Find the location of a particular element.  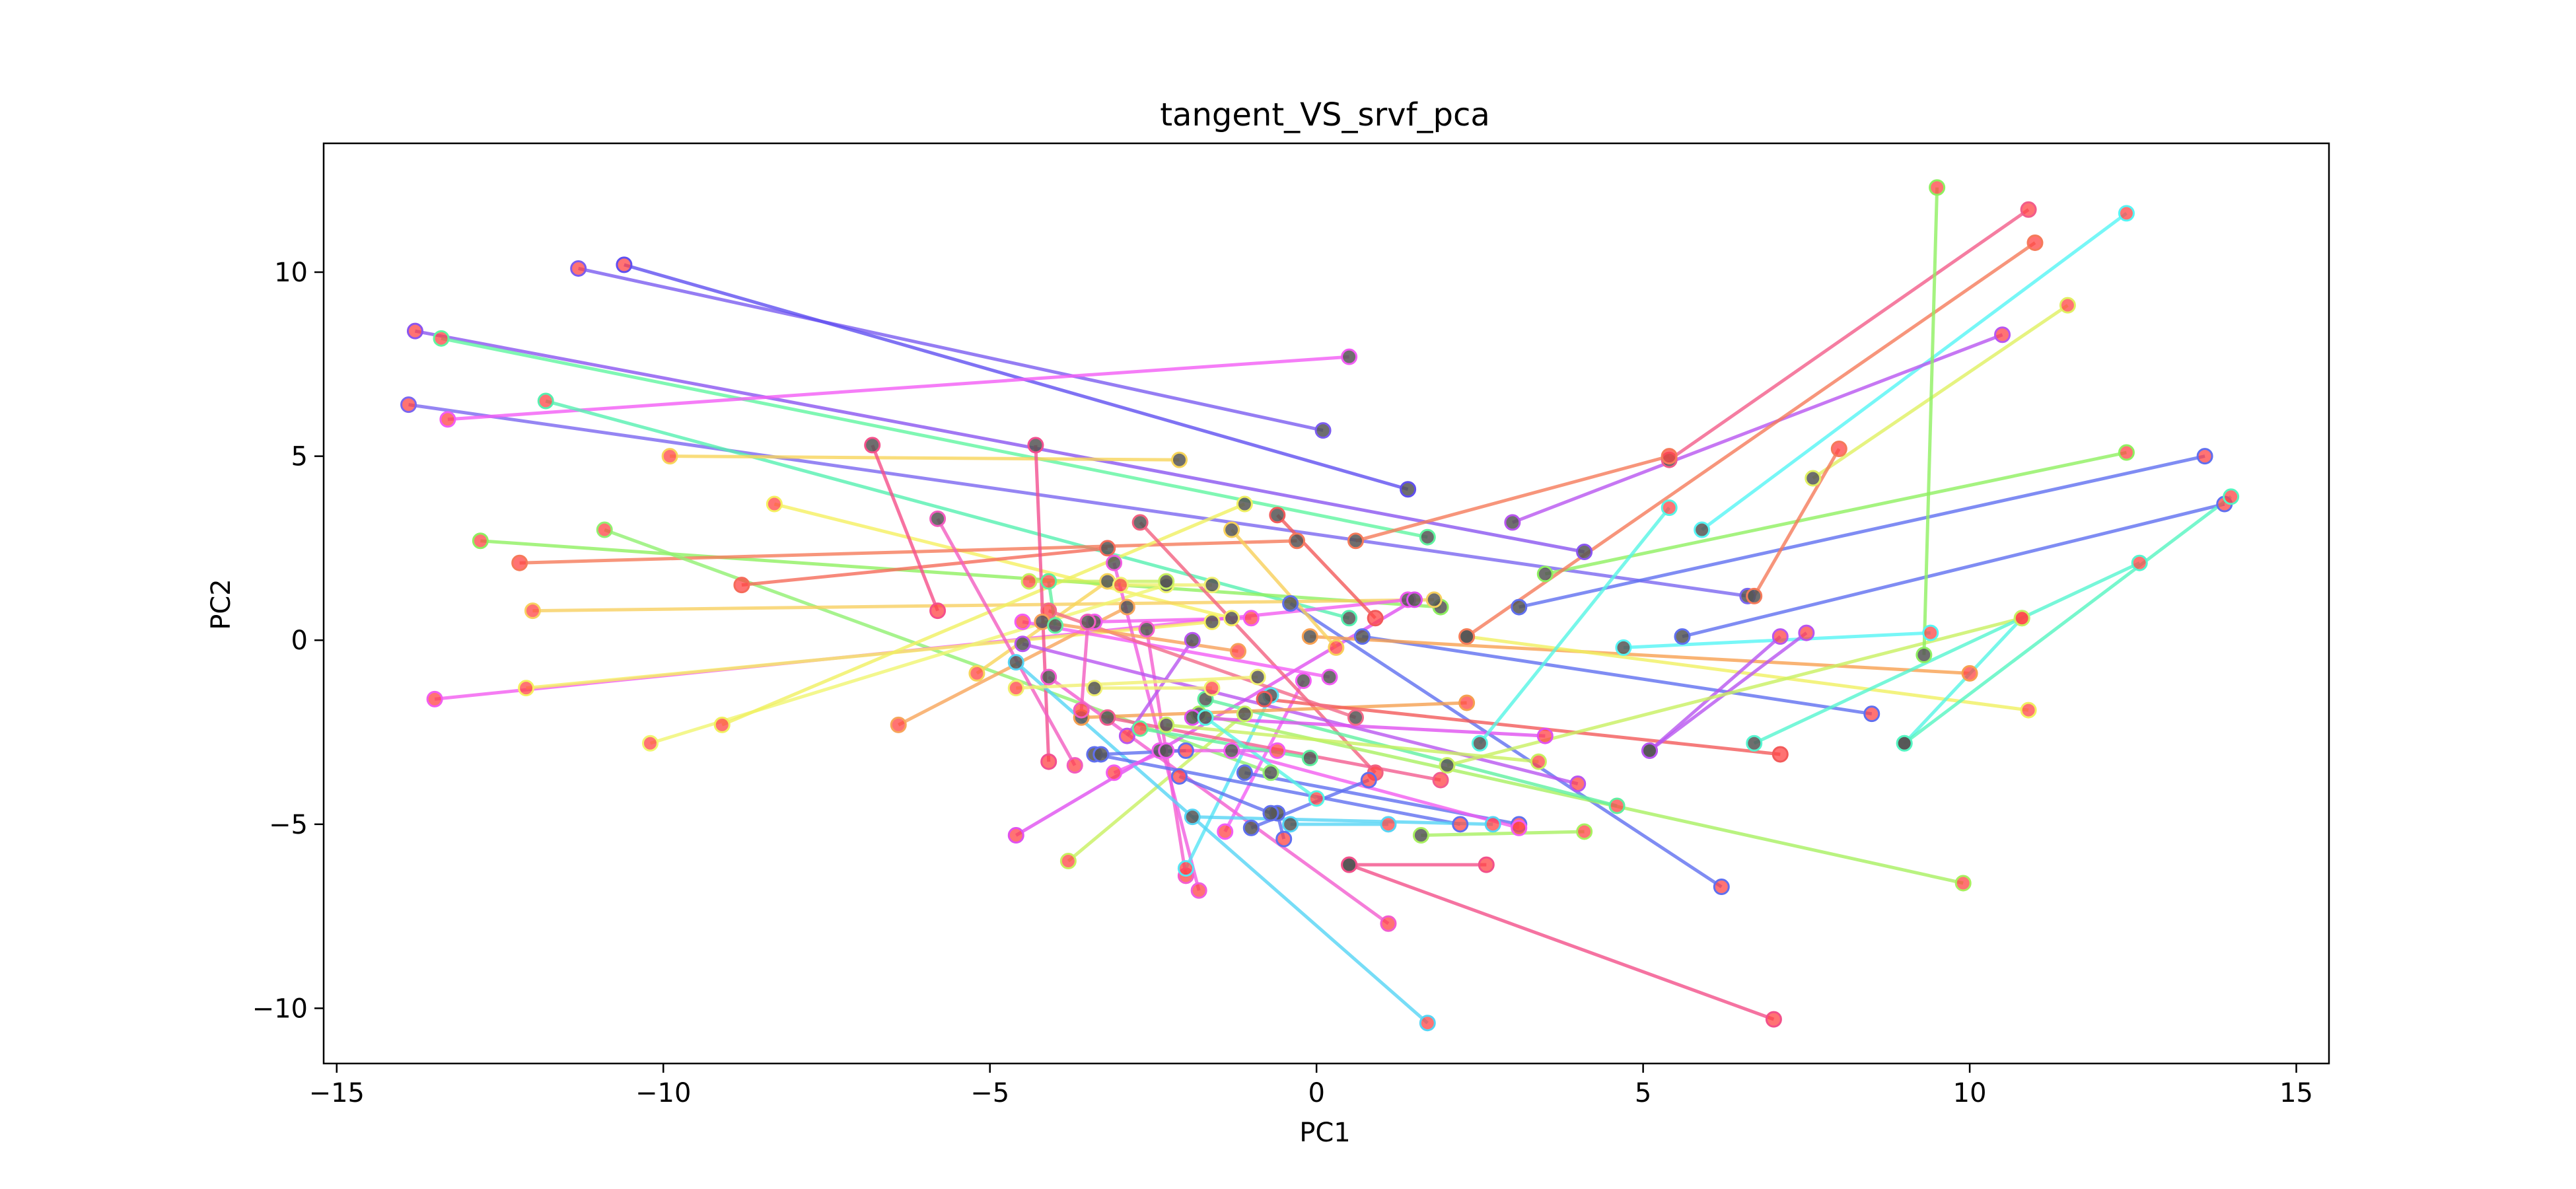

x-tick-label: −15 is located at coordinates (337, 1093).